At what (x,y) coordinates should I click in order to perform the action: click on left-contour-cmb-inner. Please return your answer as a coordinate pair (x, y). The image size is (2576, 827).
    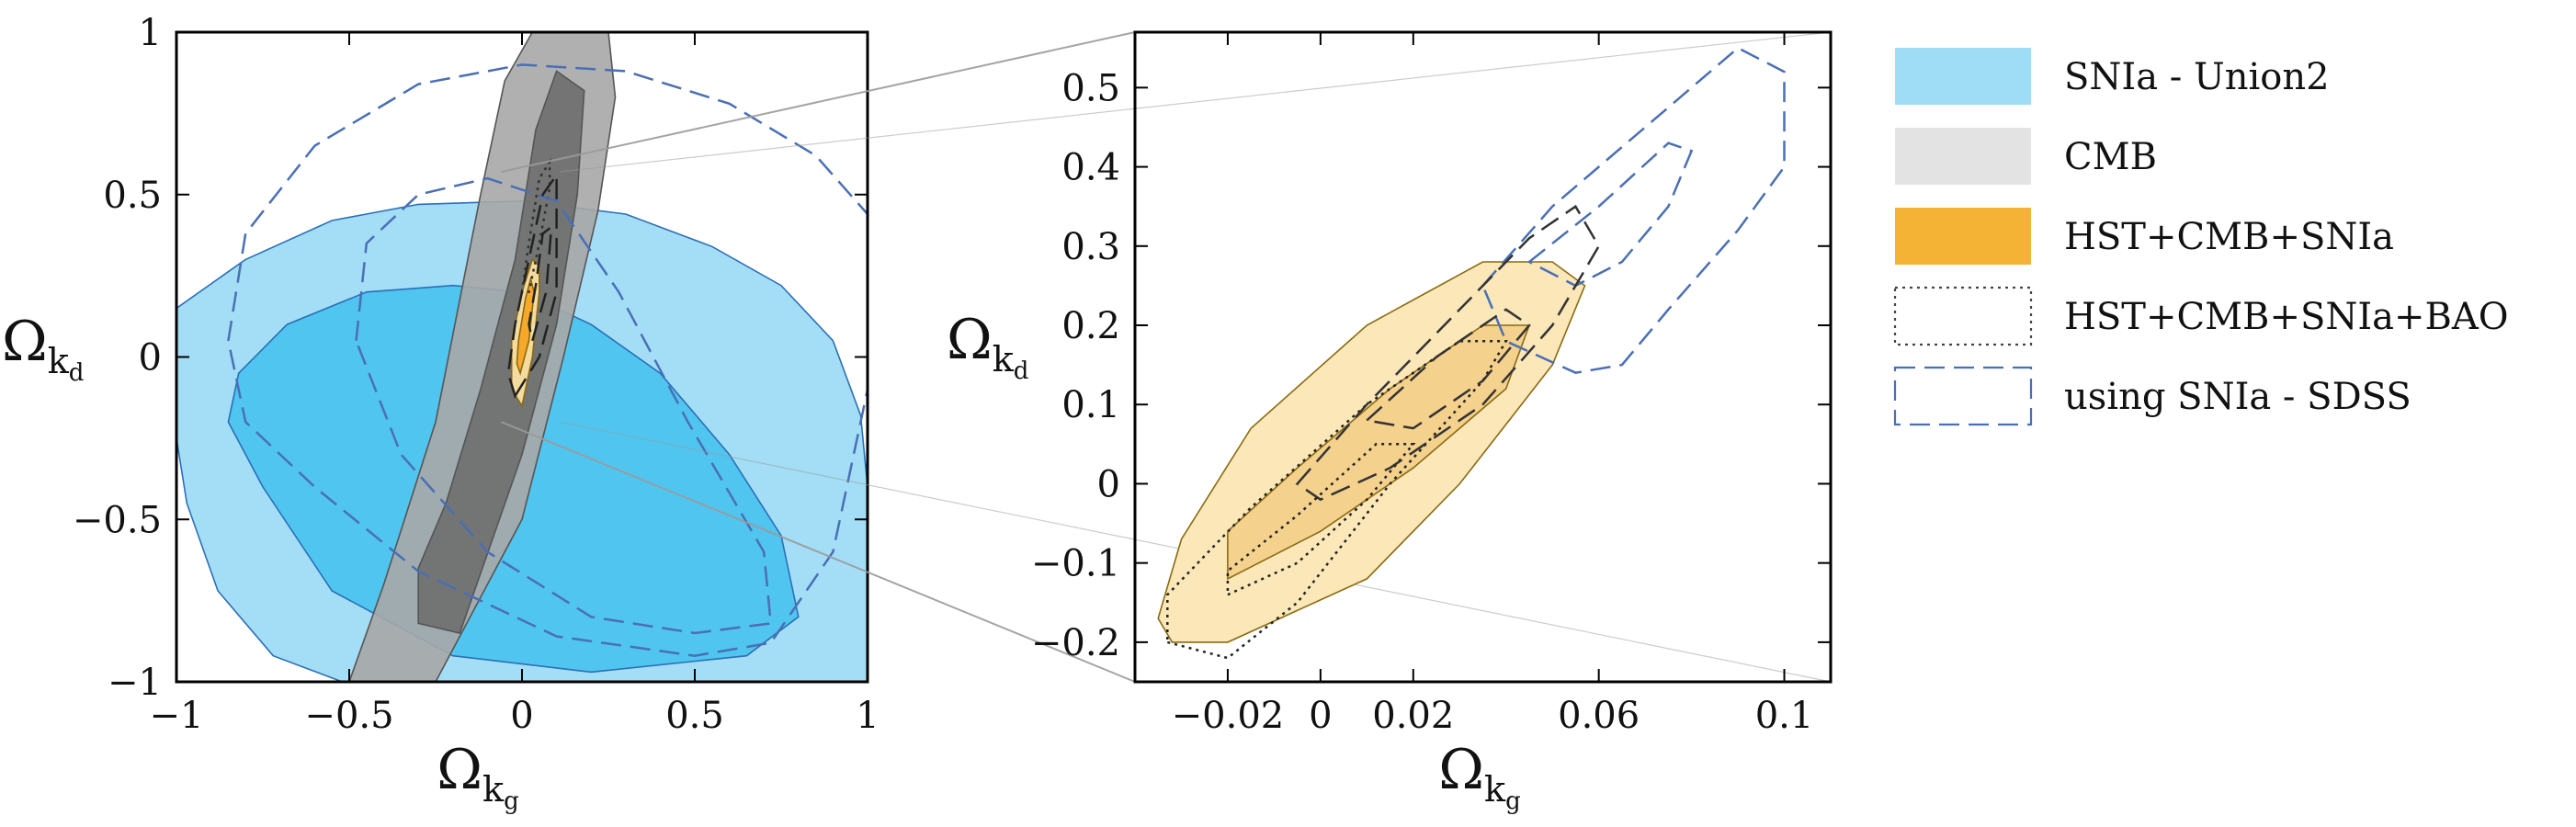
    Looking at the image, I should click on (501, 352).